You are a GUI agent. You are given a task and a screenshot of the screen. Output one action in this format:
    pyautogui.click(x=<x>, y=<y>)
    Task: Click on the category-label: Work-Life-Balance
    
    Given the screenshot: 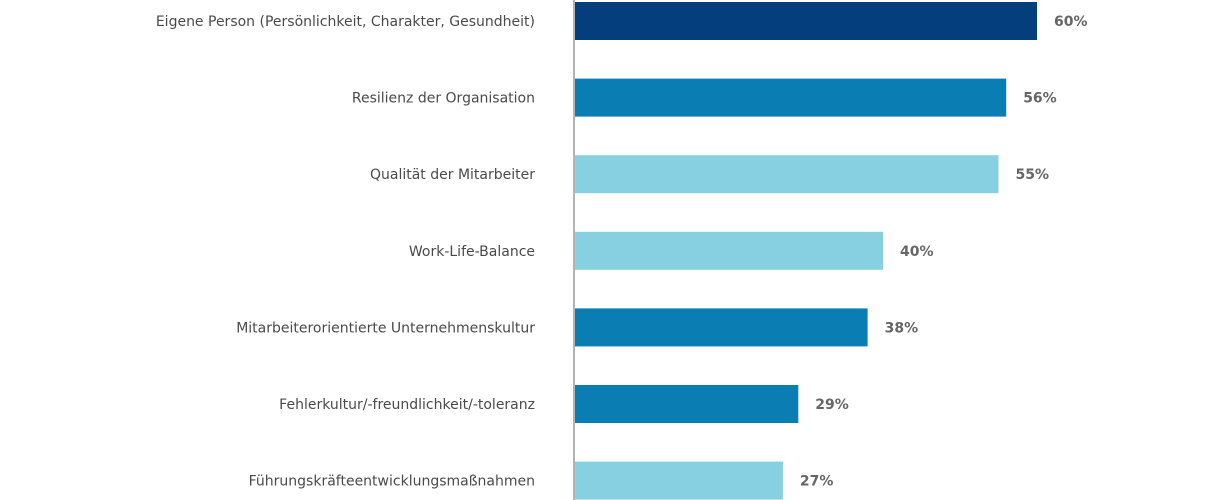 What is the action you would take?
    pyautogui.click(x=472, y=252)
    